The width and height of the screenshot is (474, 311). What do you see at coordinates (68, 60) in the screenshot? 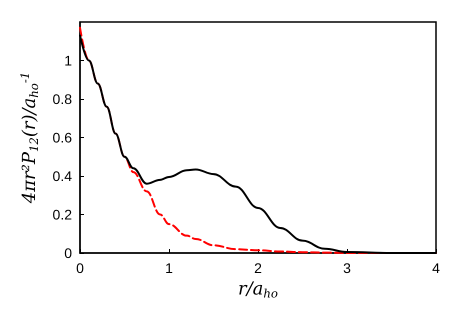
I see `y-tick-label: 1` at bounding box center [68, 60].